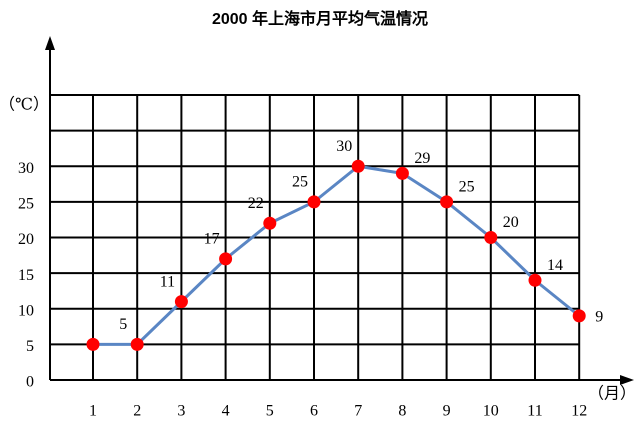 Image resolution: width=640 pixels, height=429 pixels. I want to click on x-axis-label: （月）, so click(612, 394).